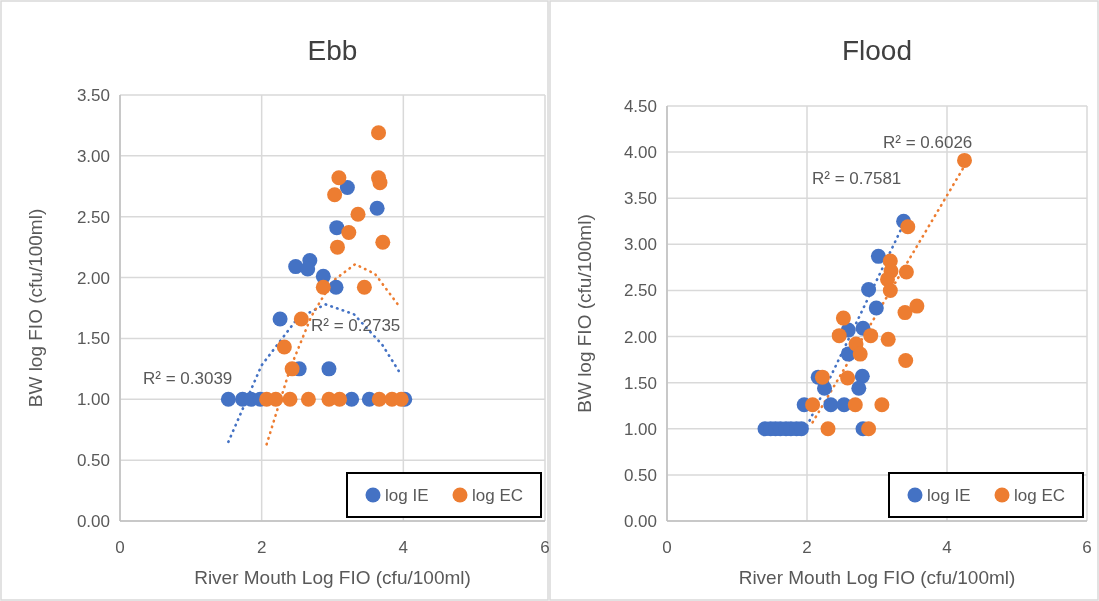 The width and height of the screenshot is (1099, 601). I want to click on annotation: R² = 0.2735, so click(356, 325).